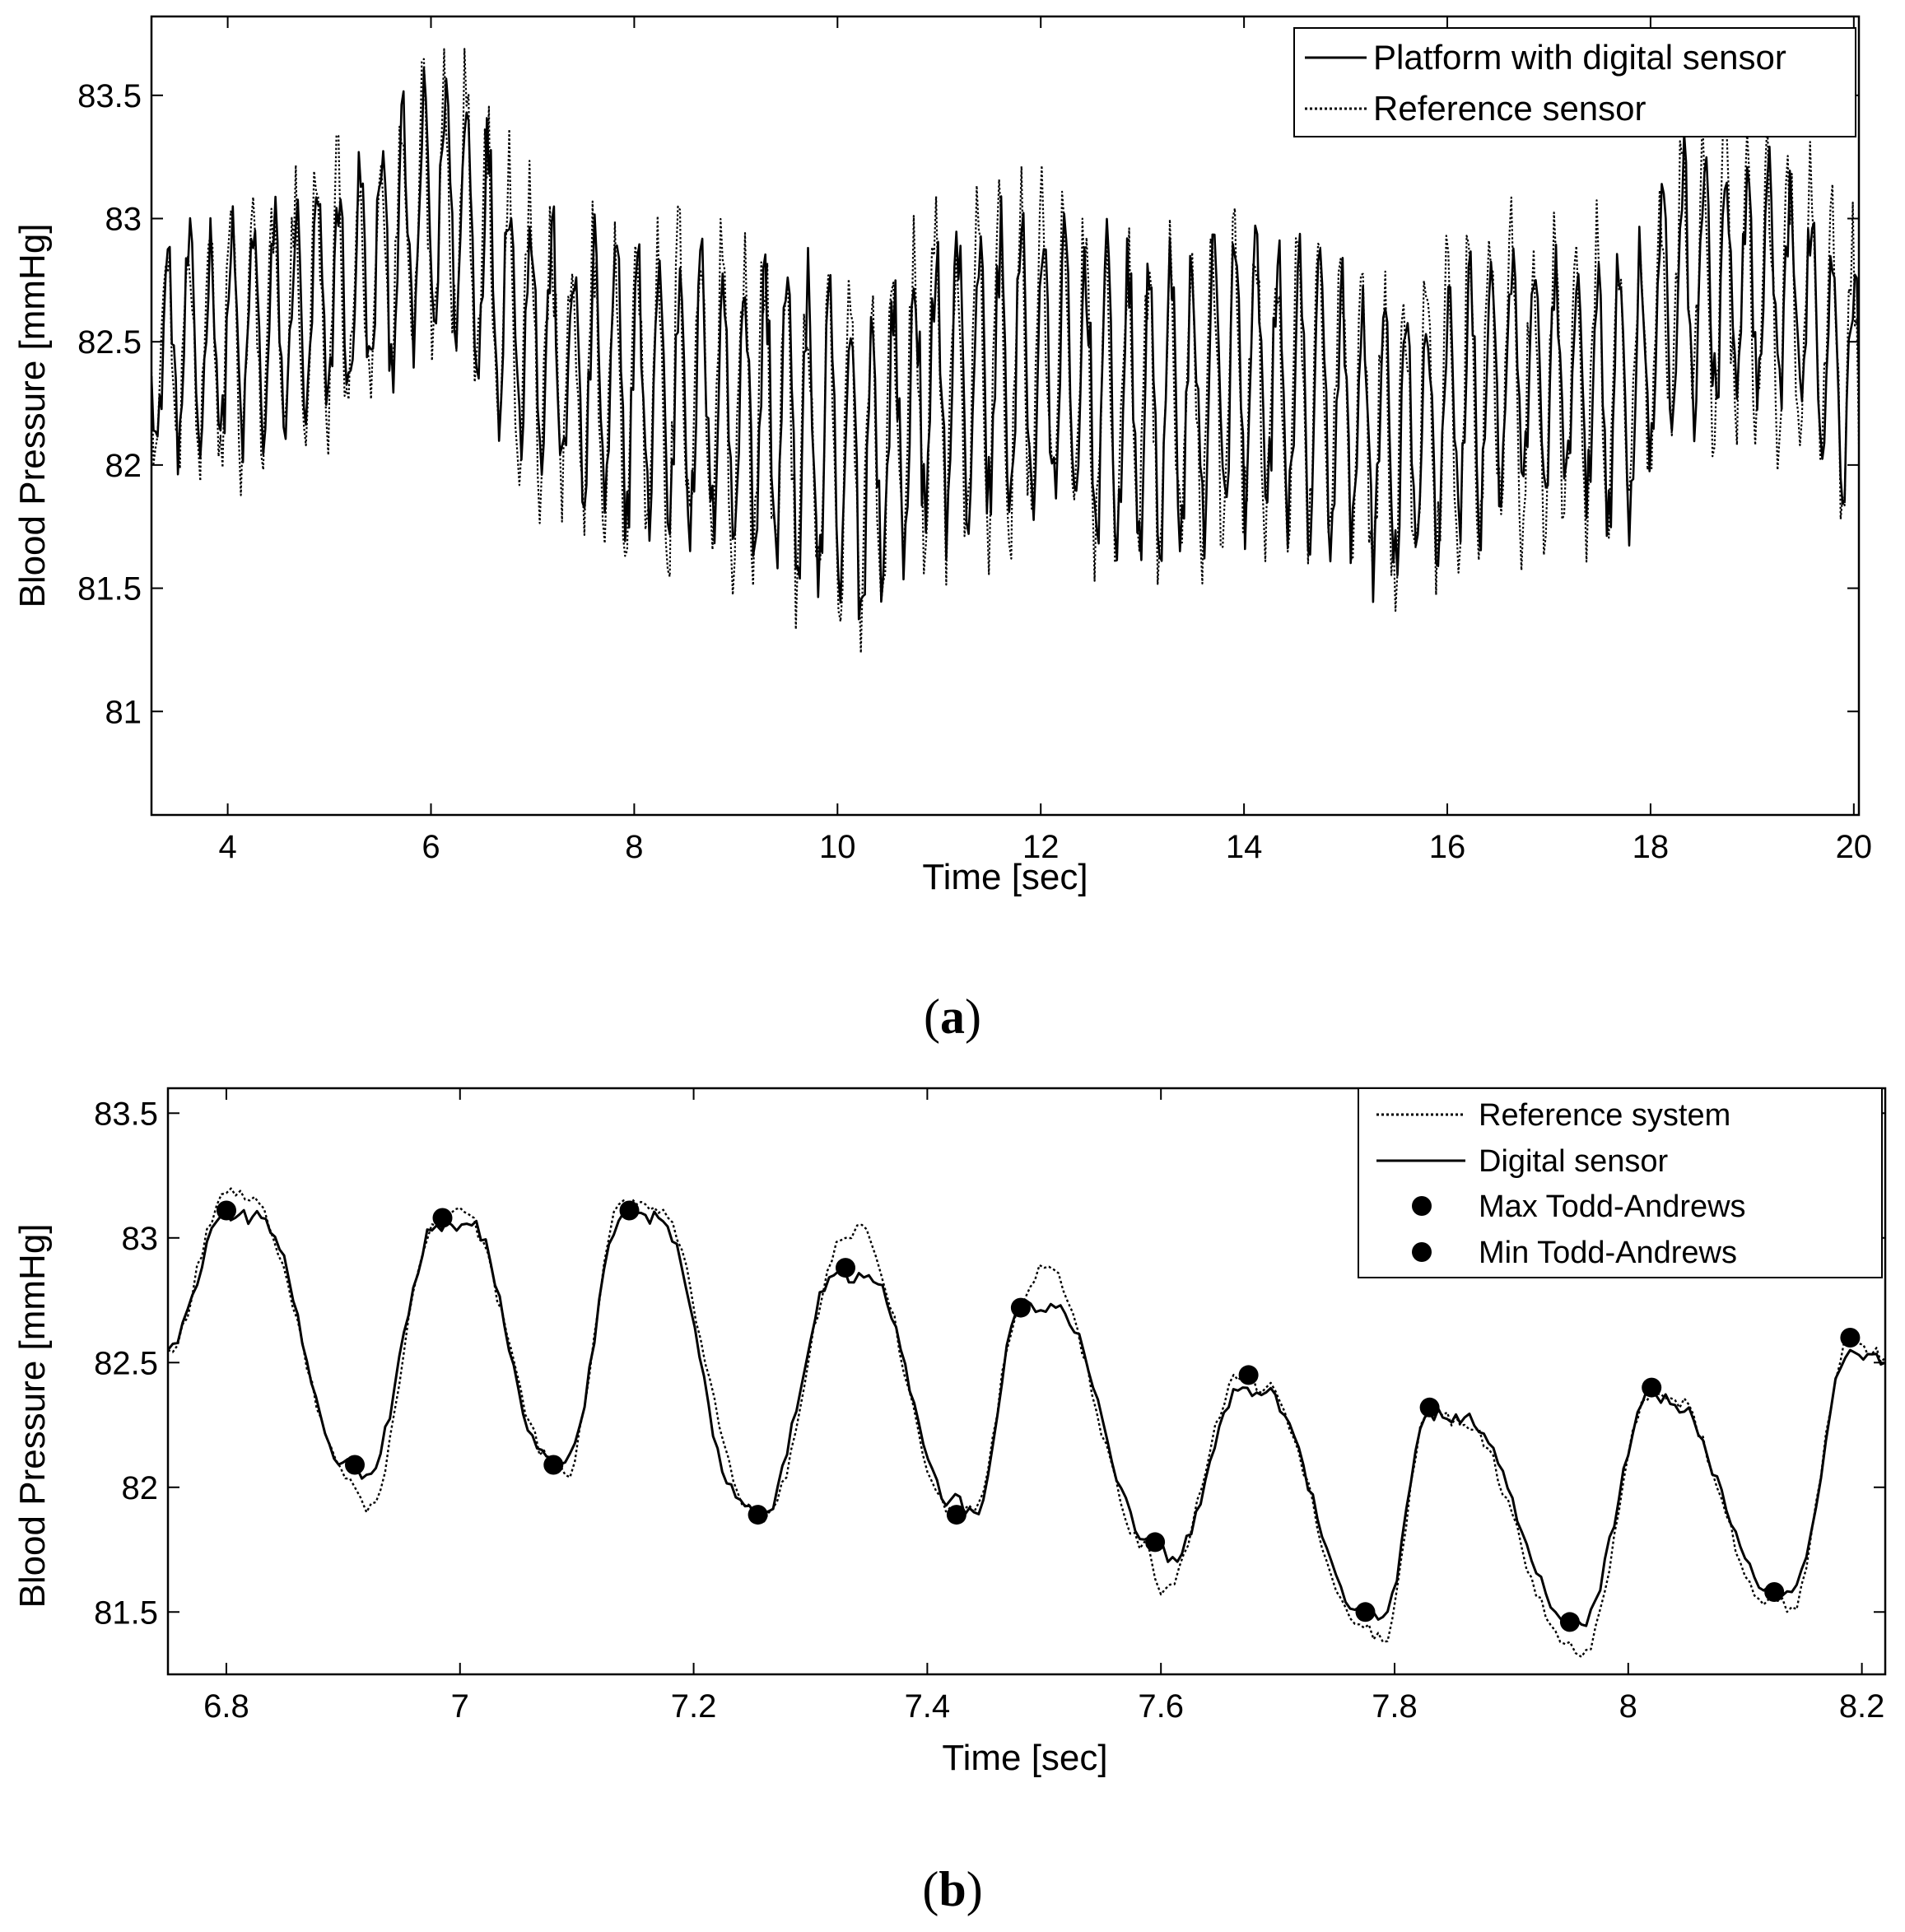 This screenshot has height=1932, width=1905. I want to click on panel-a-legend-box, so click(1574, 82).